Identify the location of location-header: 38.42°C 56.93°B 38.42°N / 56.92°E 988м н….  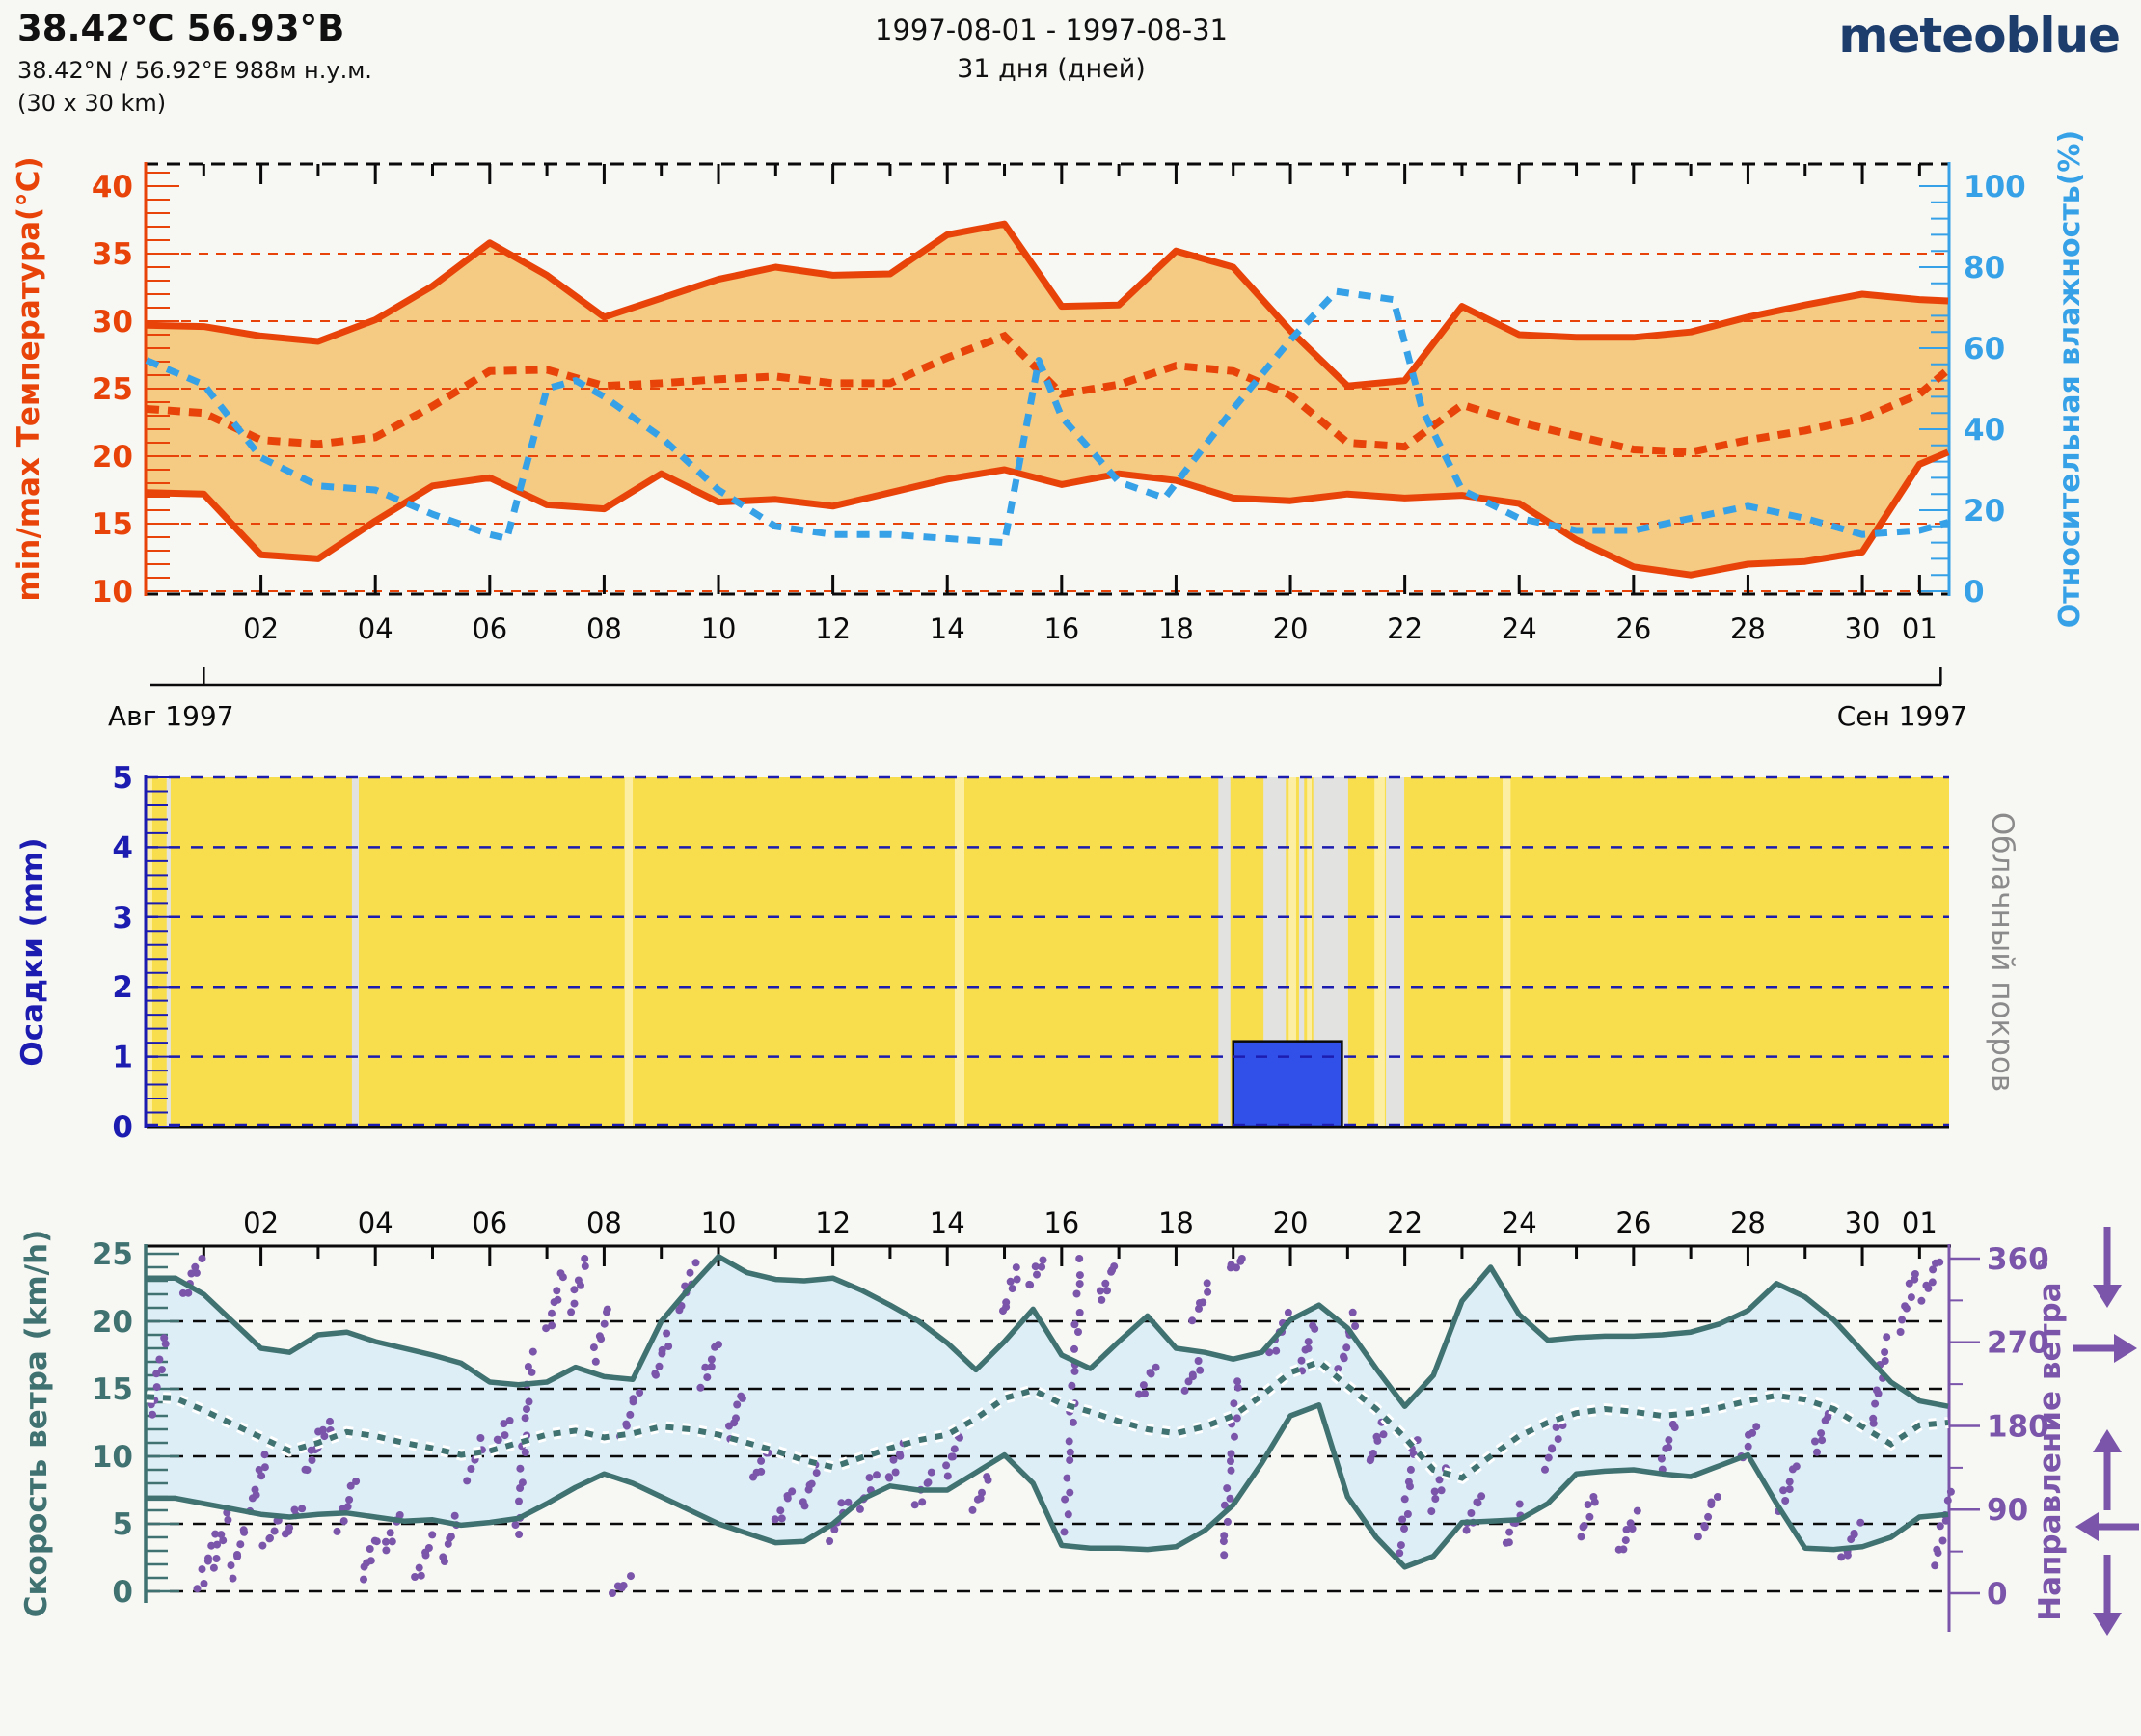
(195, 63).